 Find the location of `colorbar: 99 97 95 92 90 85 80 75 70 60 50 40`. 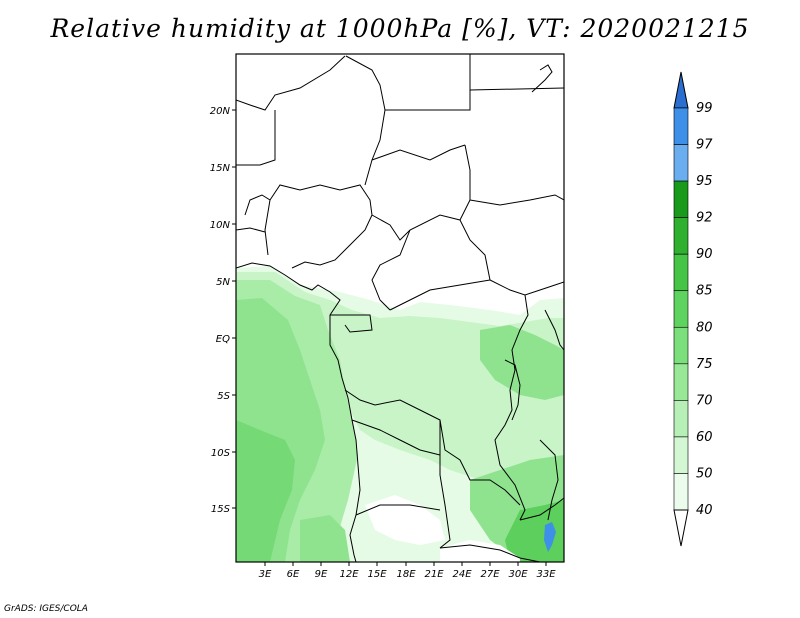

colorbar: 99 97 95 92 90 85 80 75 70 60 50 40 is located at coordinates (693, 309).